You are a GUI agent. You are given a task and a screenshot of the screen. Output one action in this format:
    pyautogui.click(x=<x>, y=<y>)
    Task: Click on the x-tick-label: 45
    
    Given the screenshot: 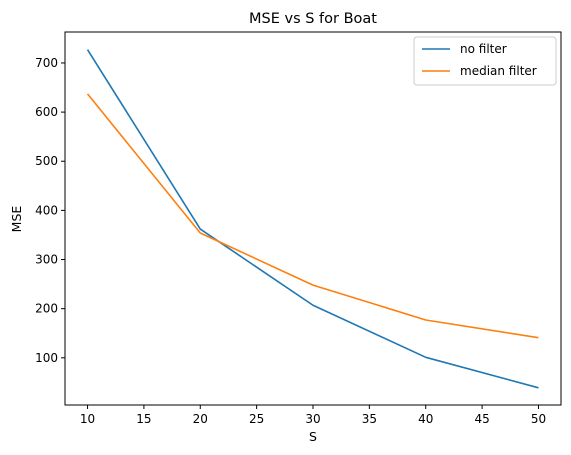 What is the action you would take?
    pyautogui.click(x=481, y=419)
    